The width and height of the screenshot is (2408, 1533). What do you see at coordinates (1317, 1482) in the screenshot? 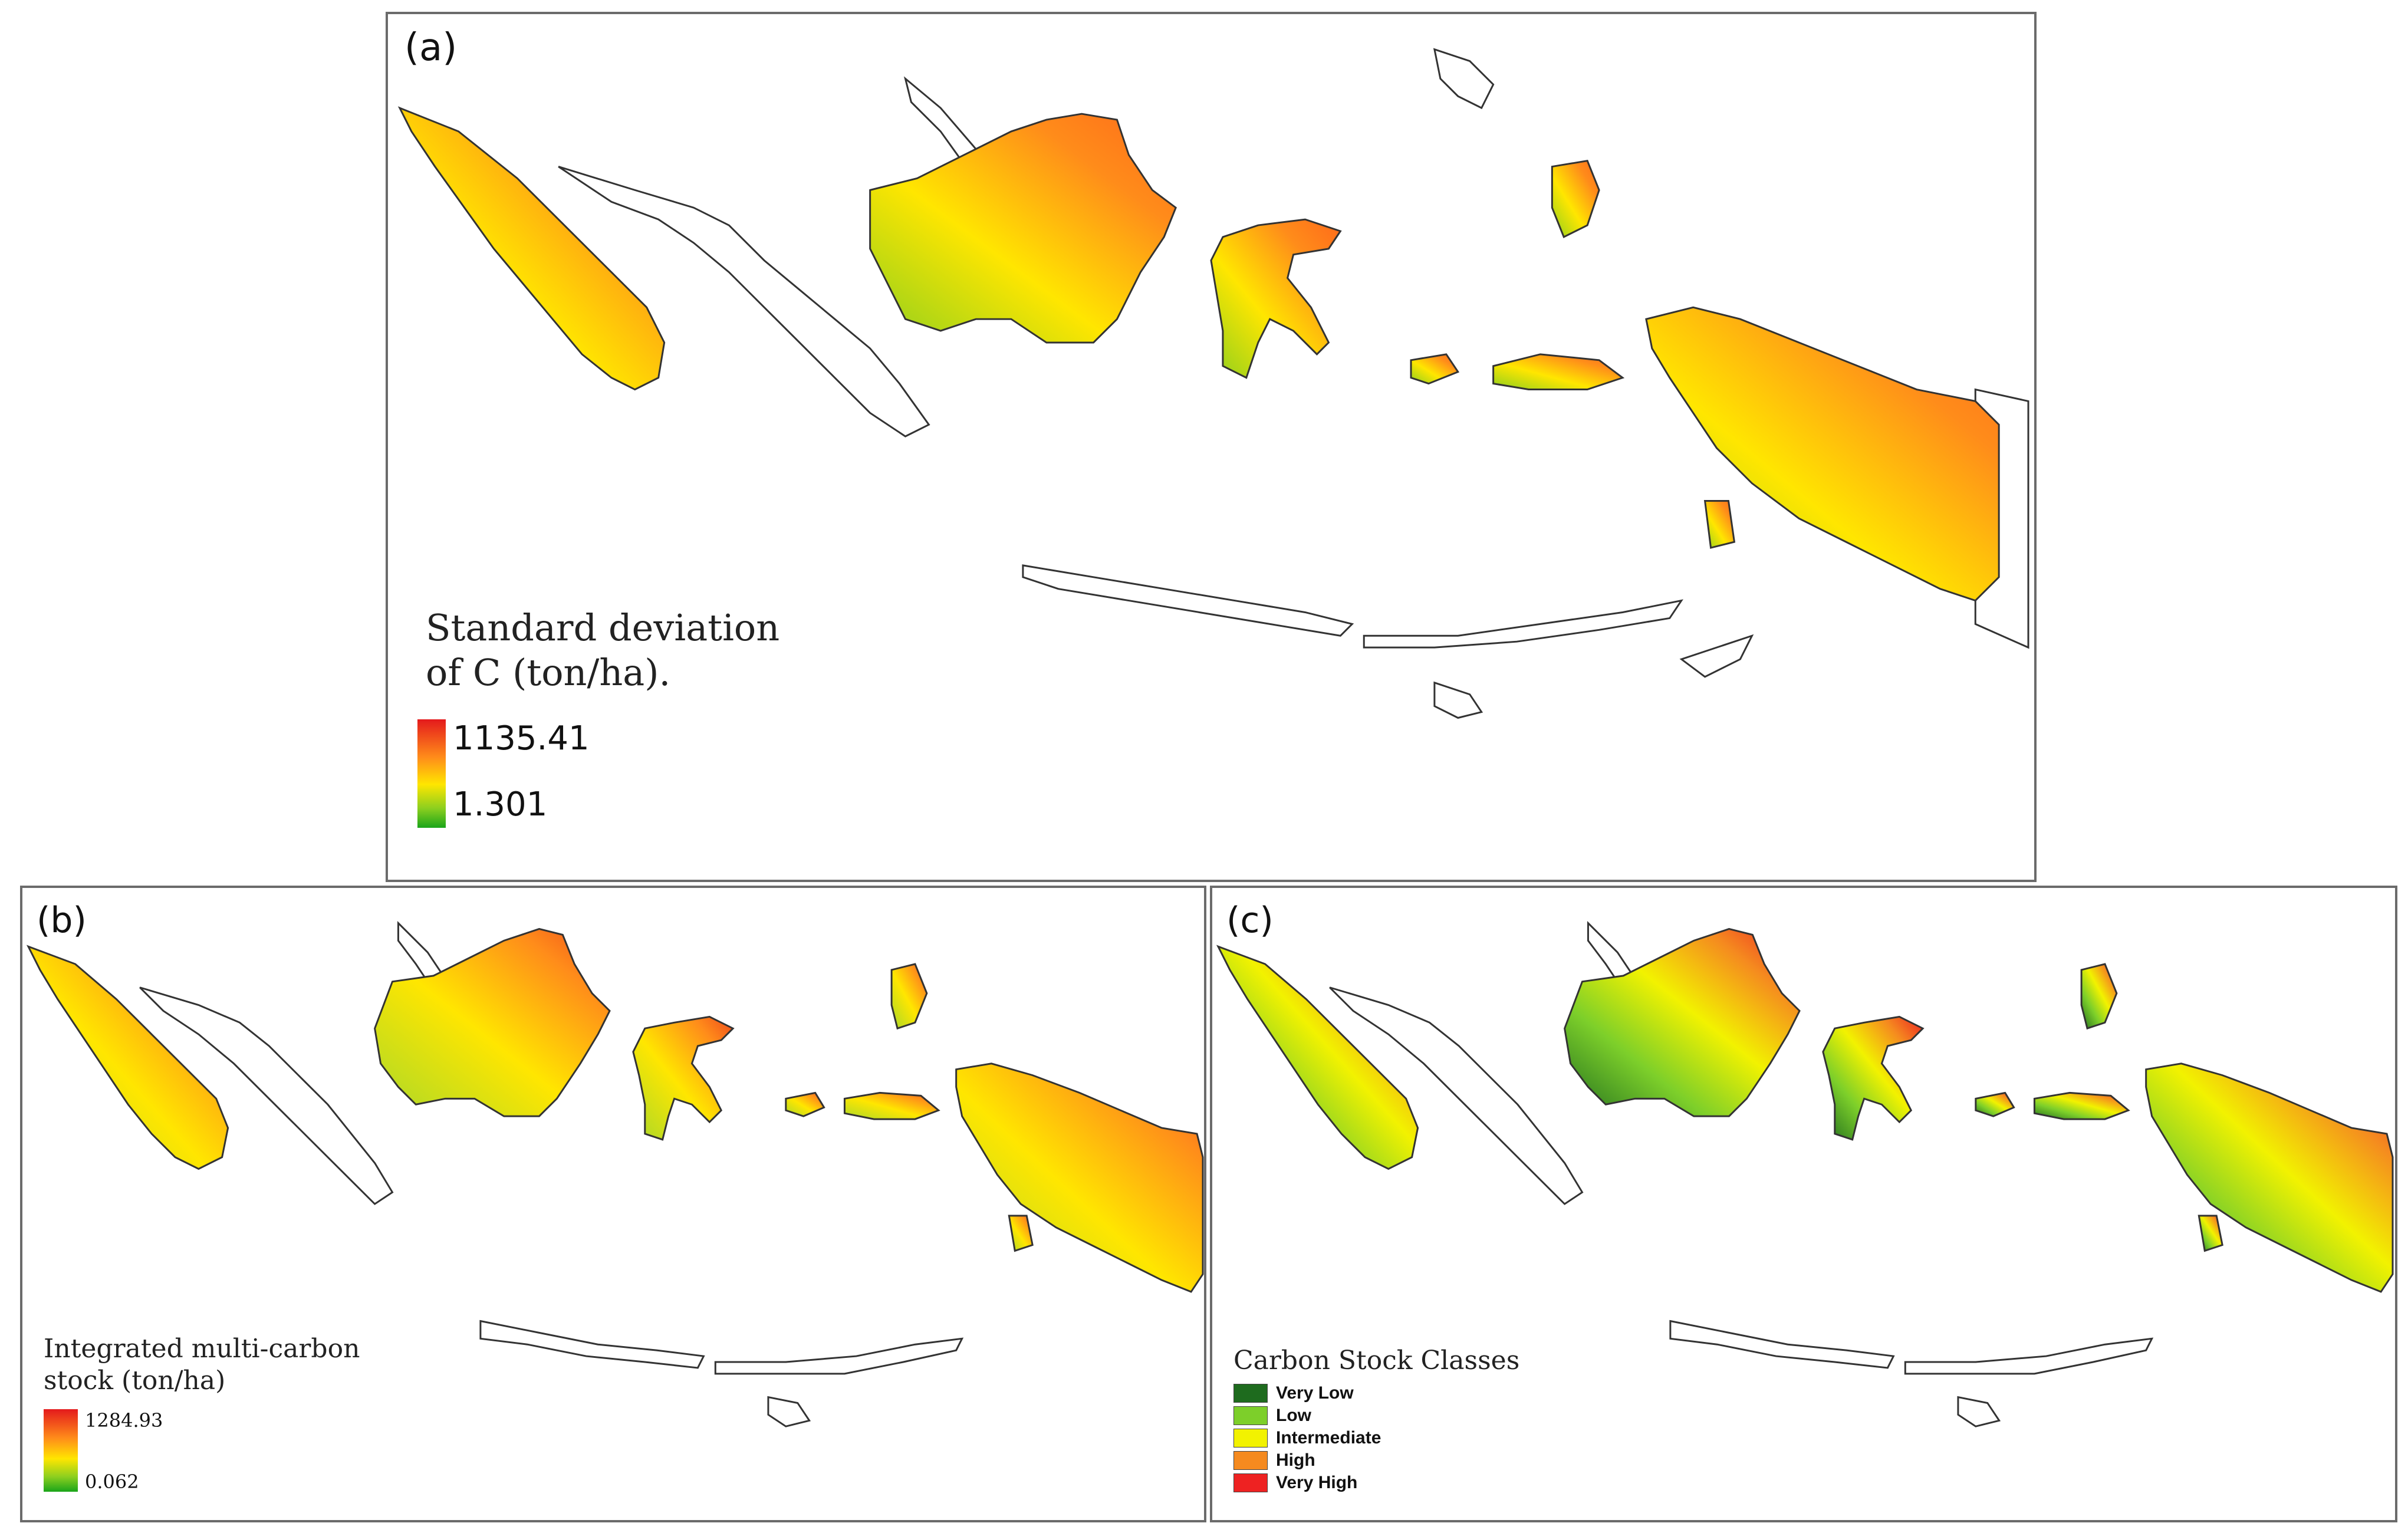
I see `class-label-very-high: Very High` at bounding box center [1317, 1482].